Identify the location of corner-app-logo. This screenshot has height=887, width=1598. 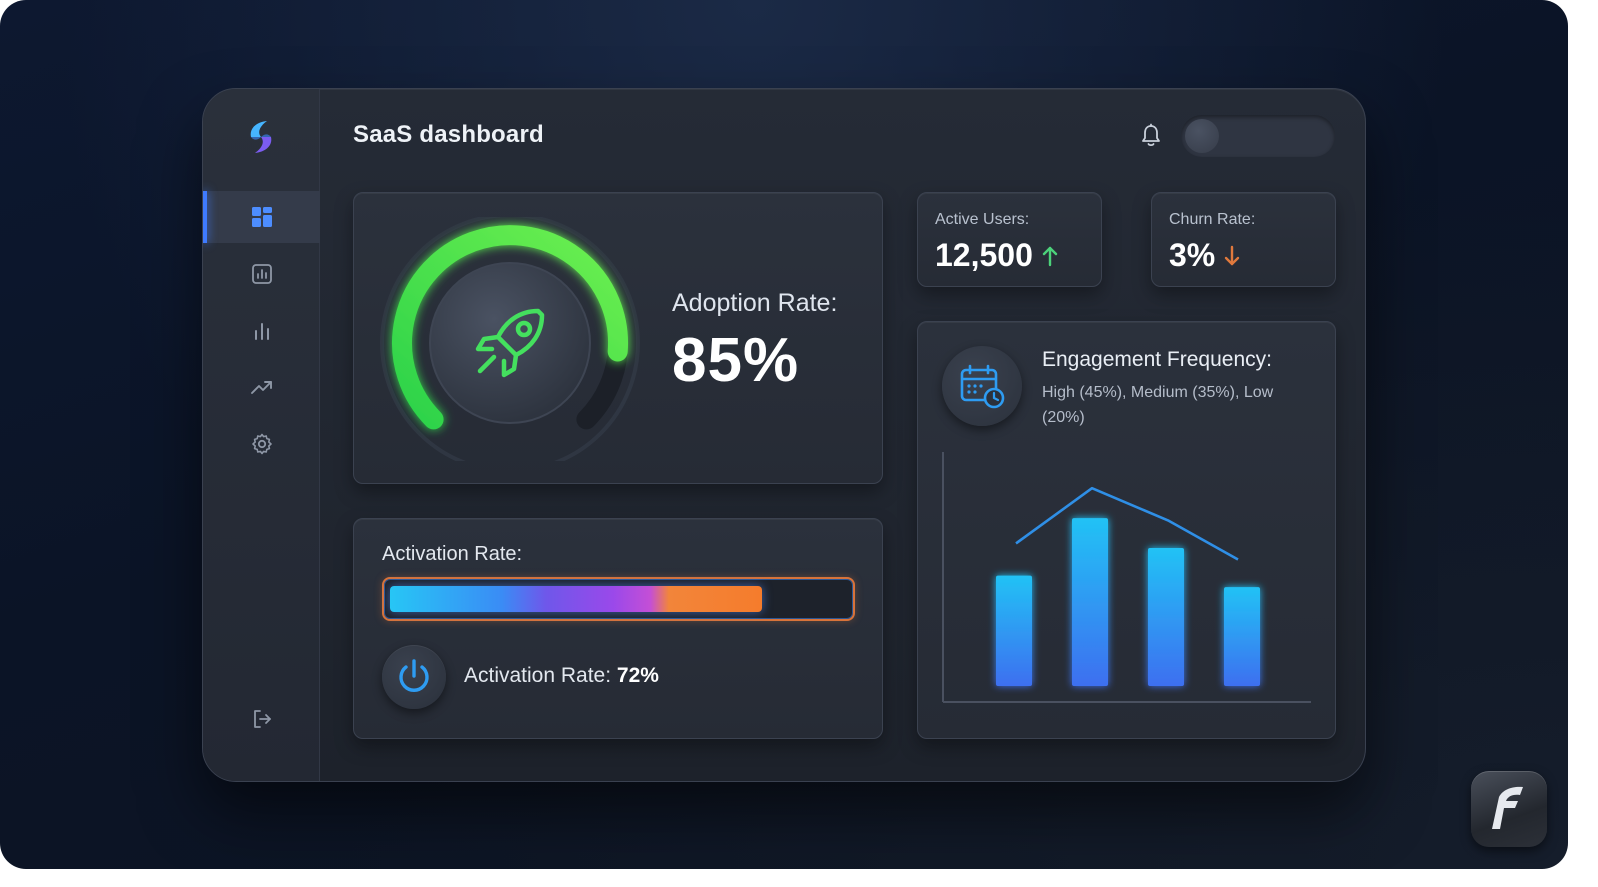
(1509, 809).